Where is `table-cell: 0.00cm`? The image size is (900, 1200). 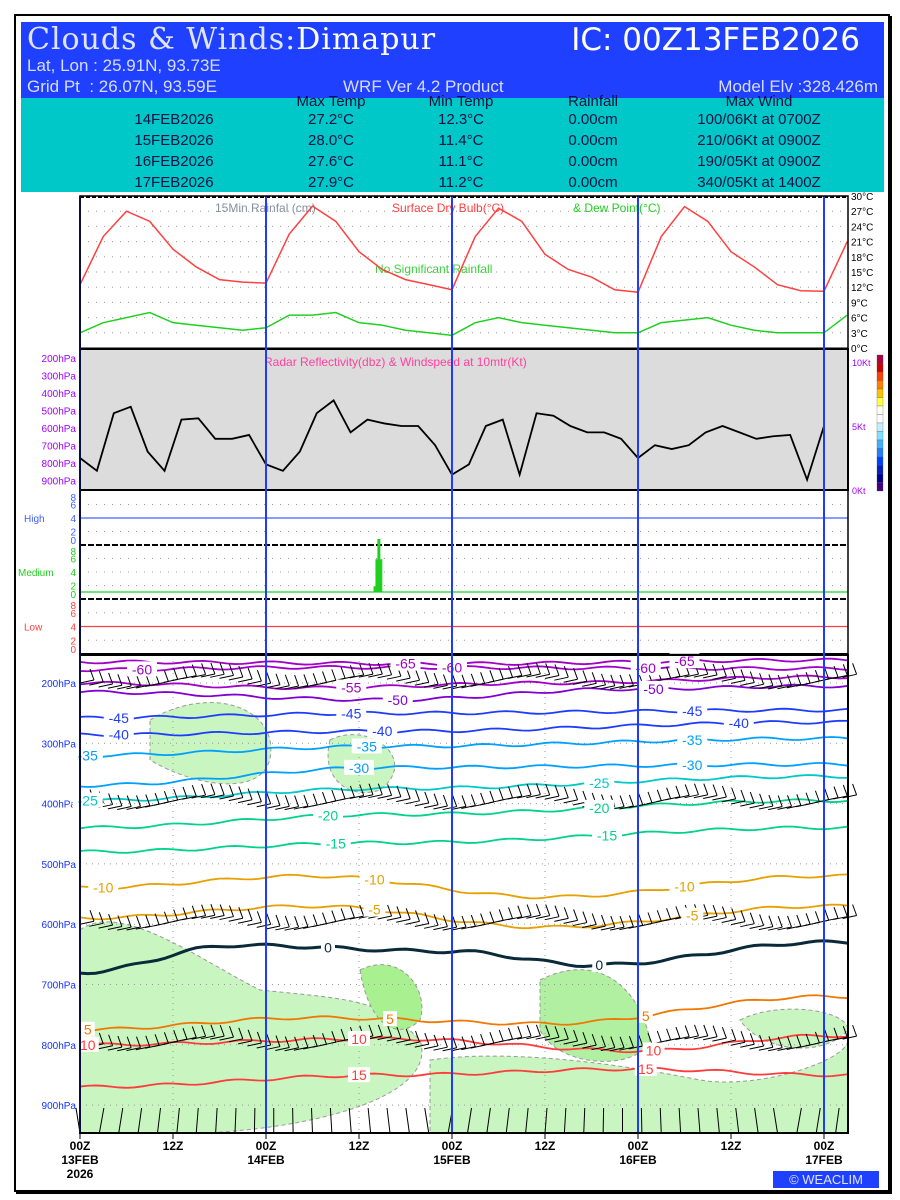
table-cell: 0.00cm is located at coordinates (593, 182).